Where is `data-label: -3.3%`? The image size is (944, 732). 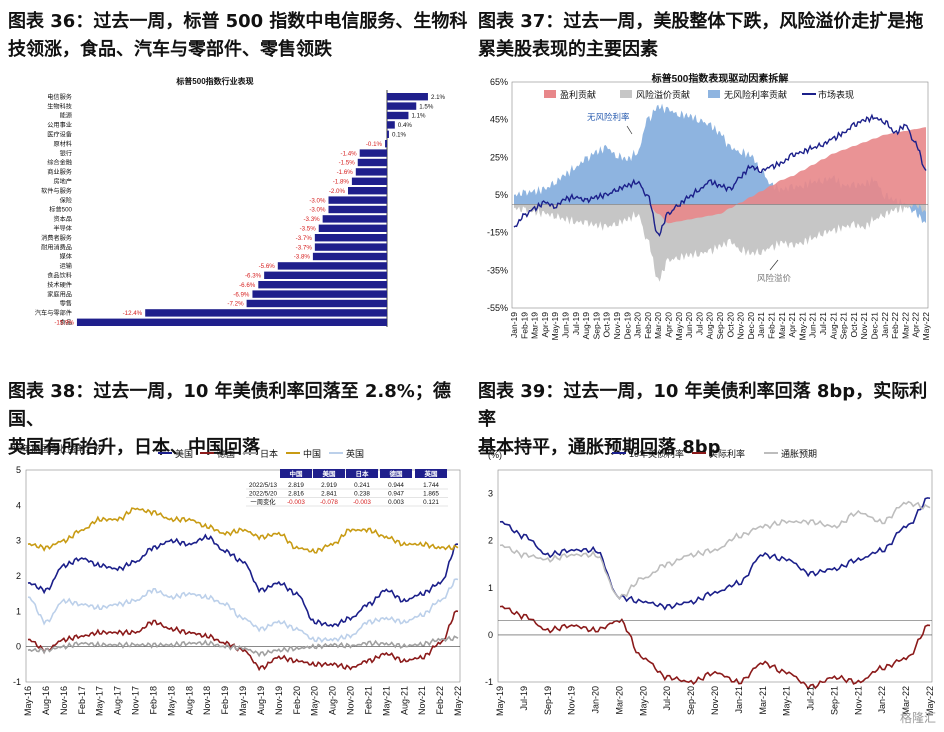 data-label: -3.3% is located at coordinates (311, 219).